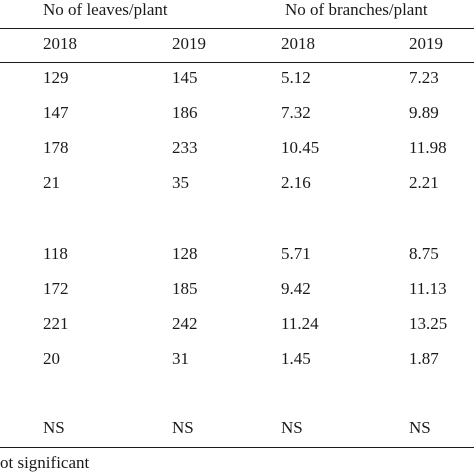 This screenshot has height=474, width=474. What do you see at coordinates (185, 147) in the screenshot?
I see `table-cell: 233` at bounding box center [185, 147].